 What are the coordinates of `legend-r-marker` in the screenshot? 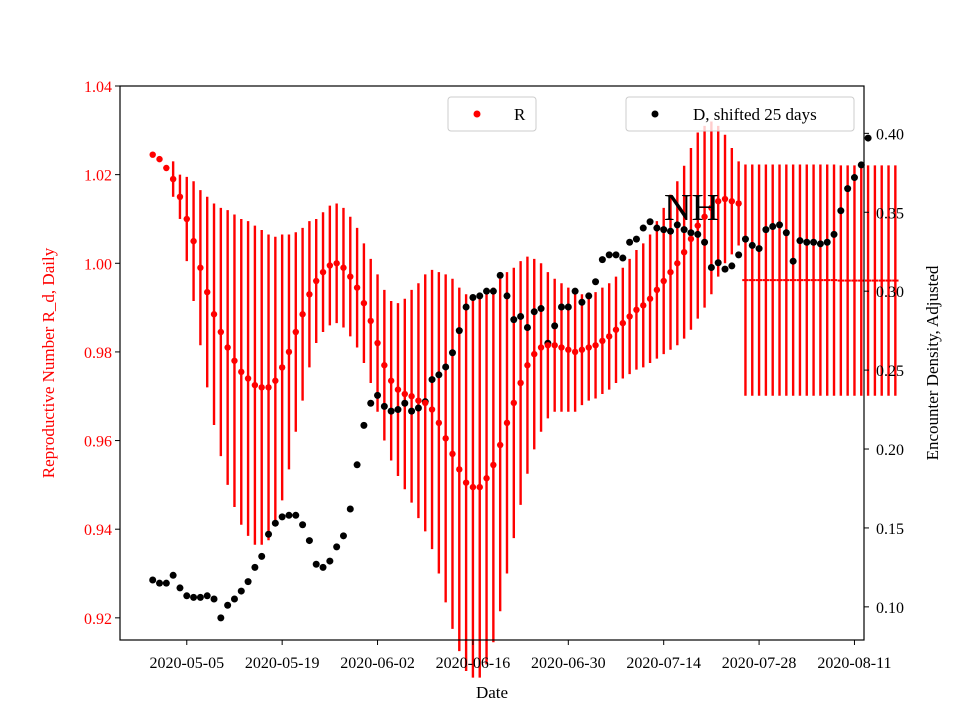 It's located at (477, 114).